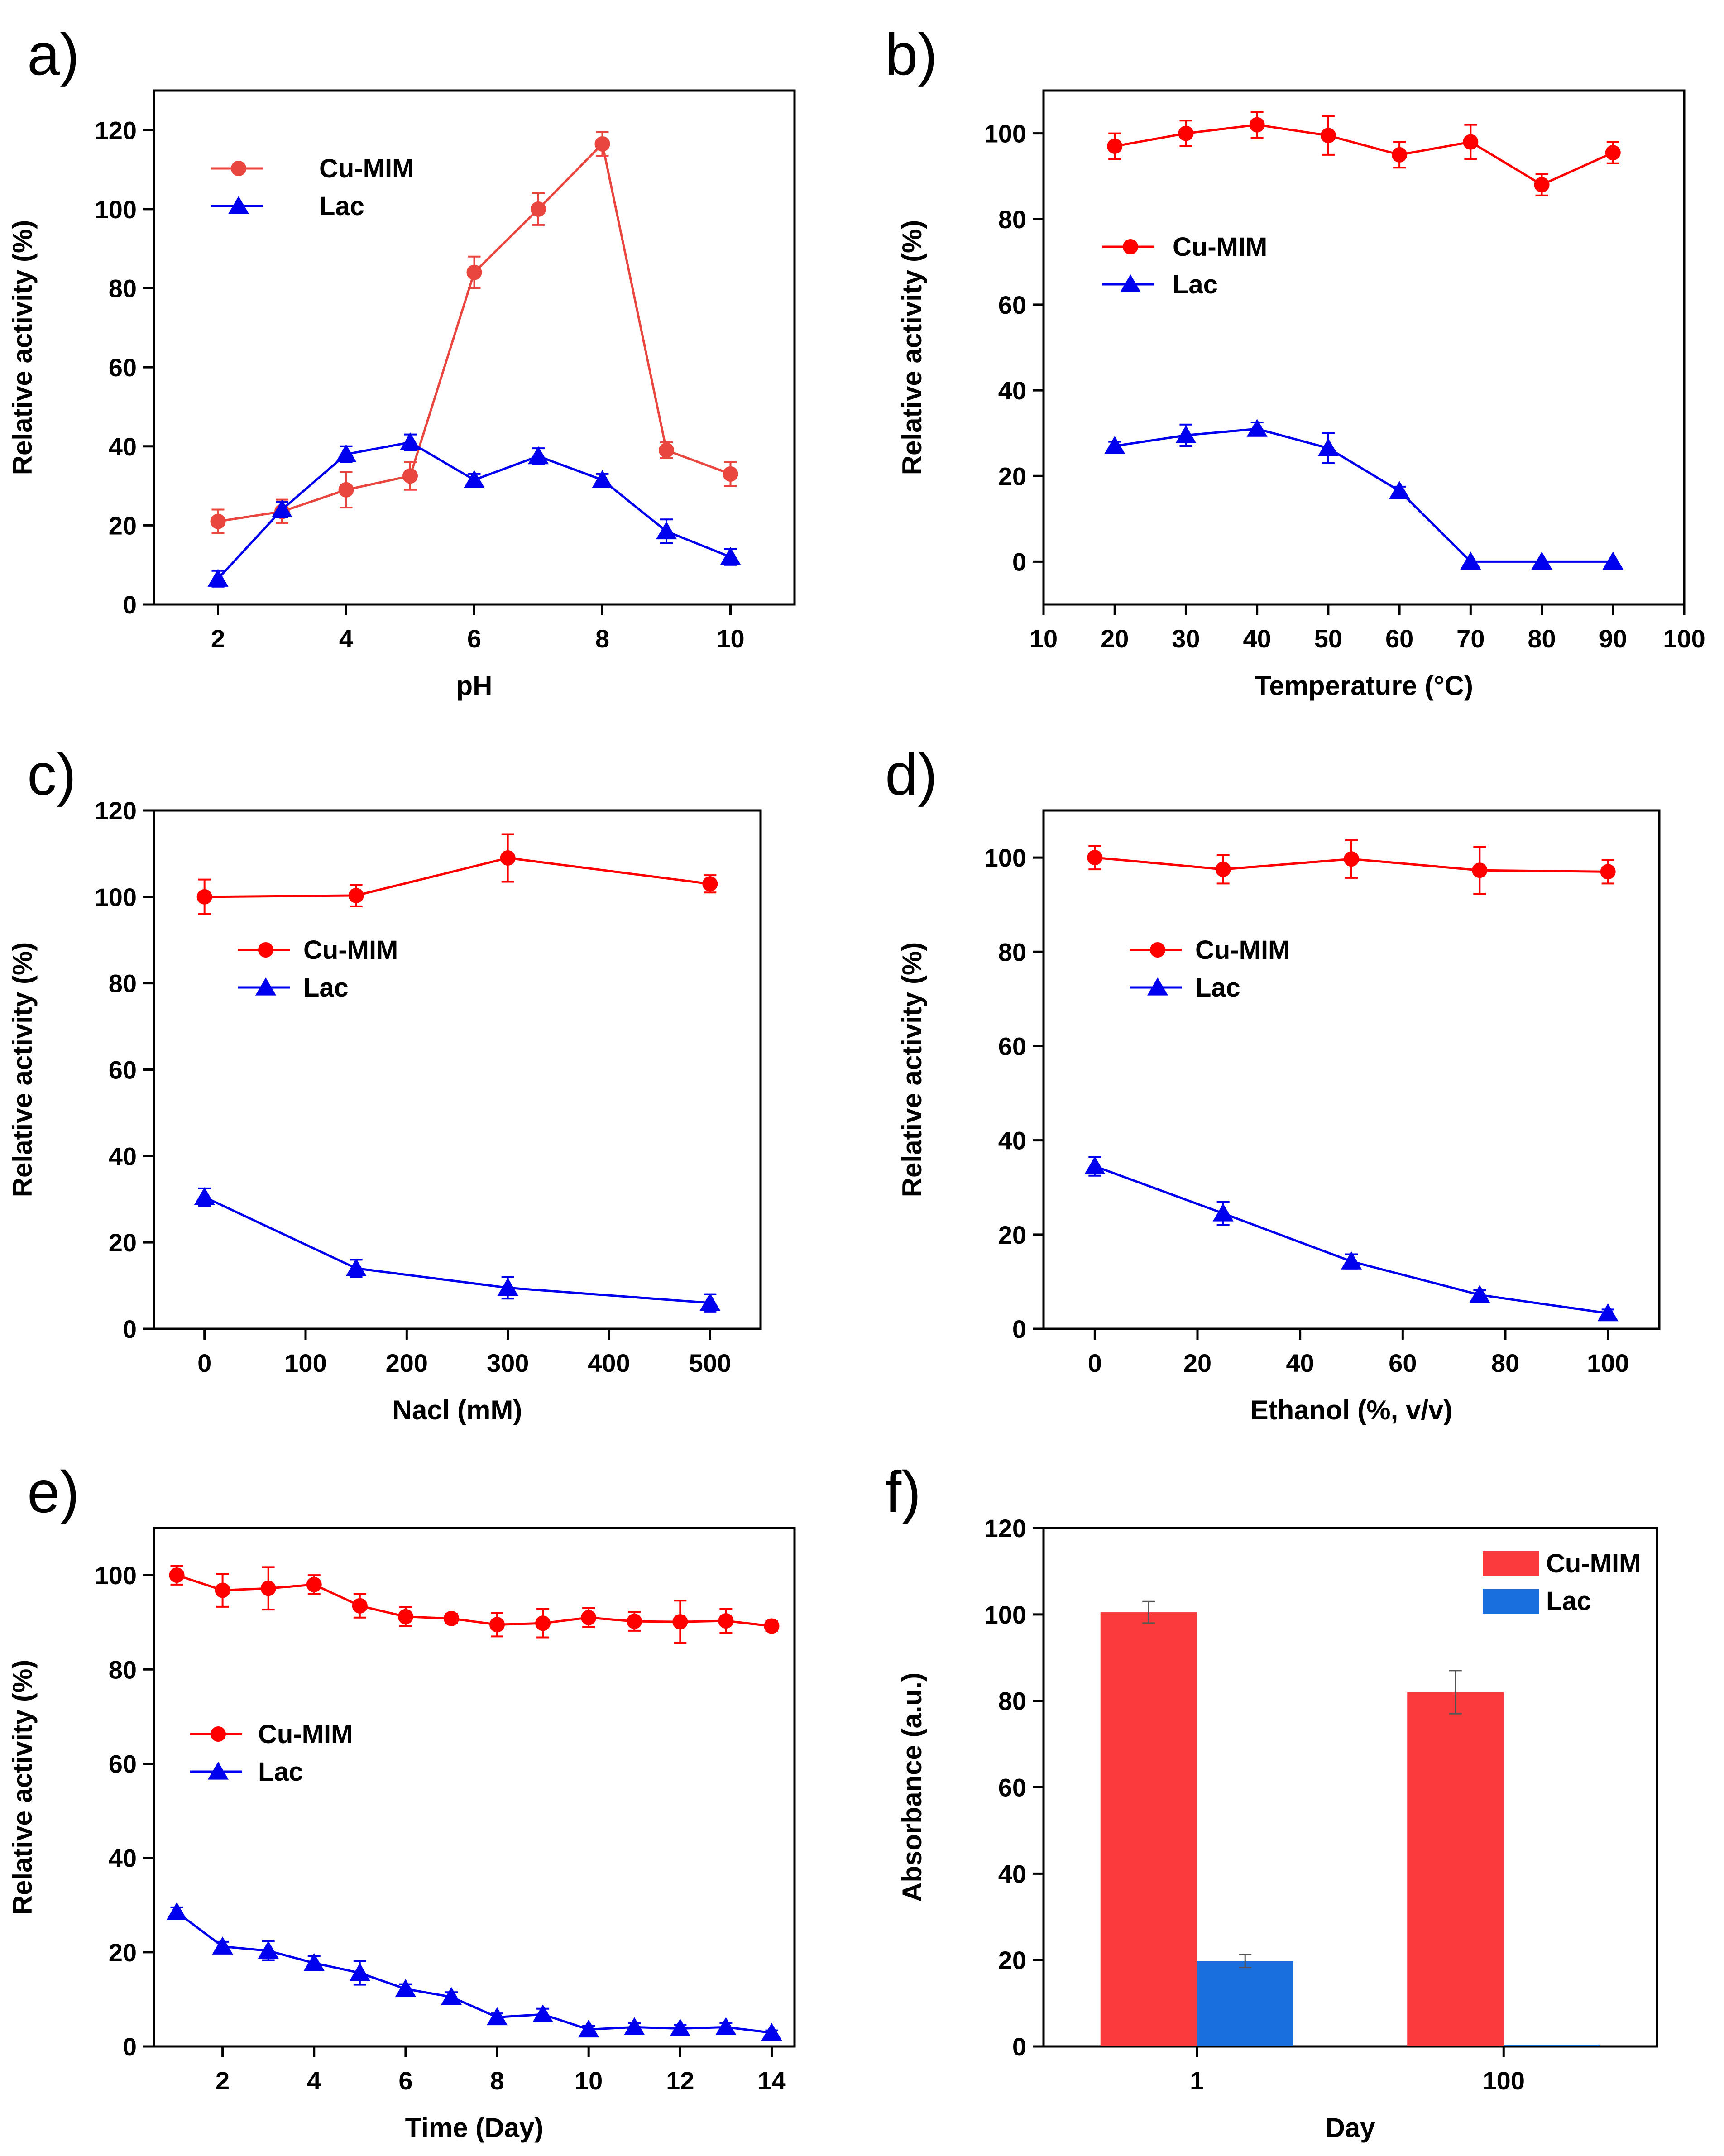 Image resolution: width=1724 pixels, height=2156 pixels. Describe the element at coordinates (1399, 638) in the screenshot. I see `x-tick-label: 60` at that location.